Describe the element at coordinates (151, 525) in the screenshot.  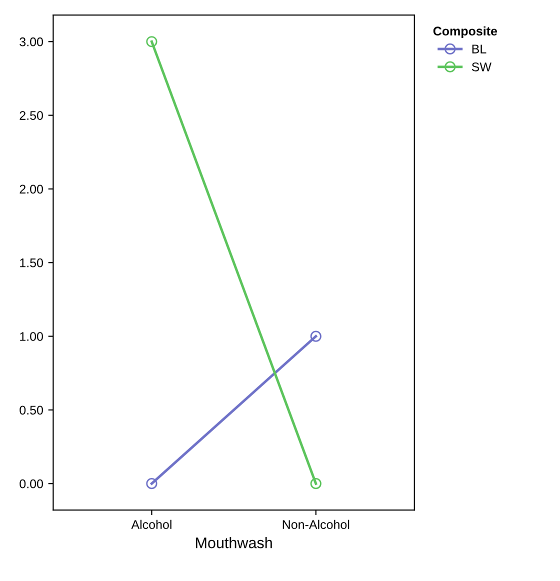
I see `x-tick-label: Alcohol` at that location.